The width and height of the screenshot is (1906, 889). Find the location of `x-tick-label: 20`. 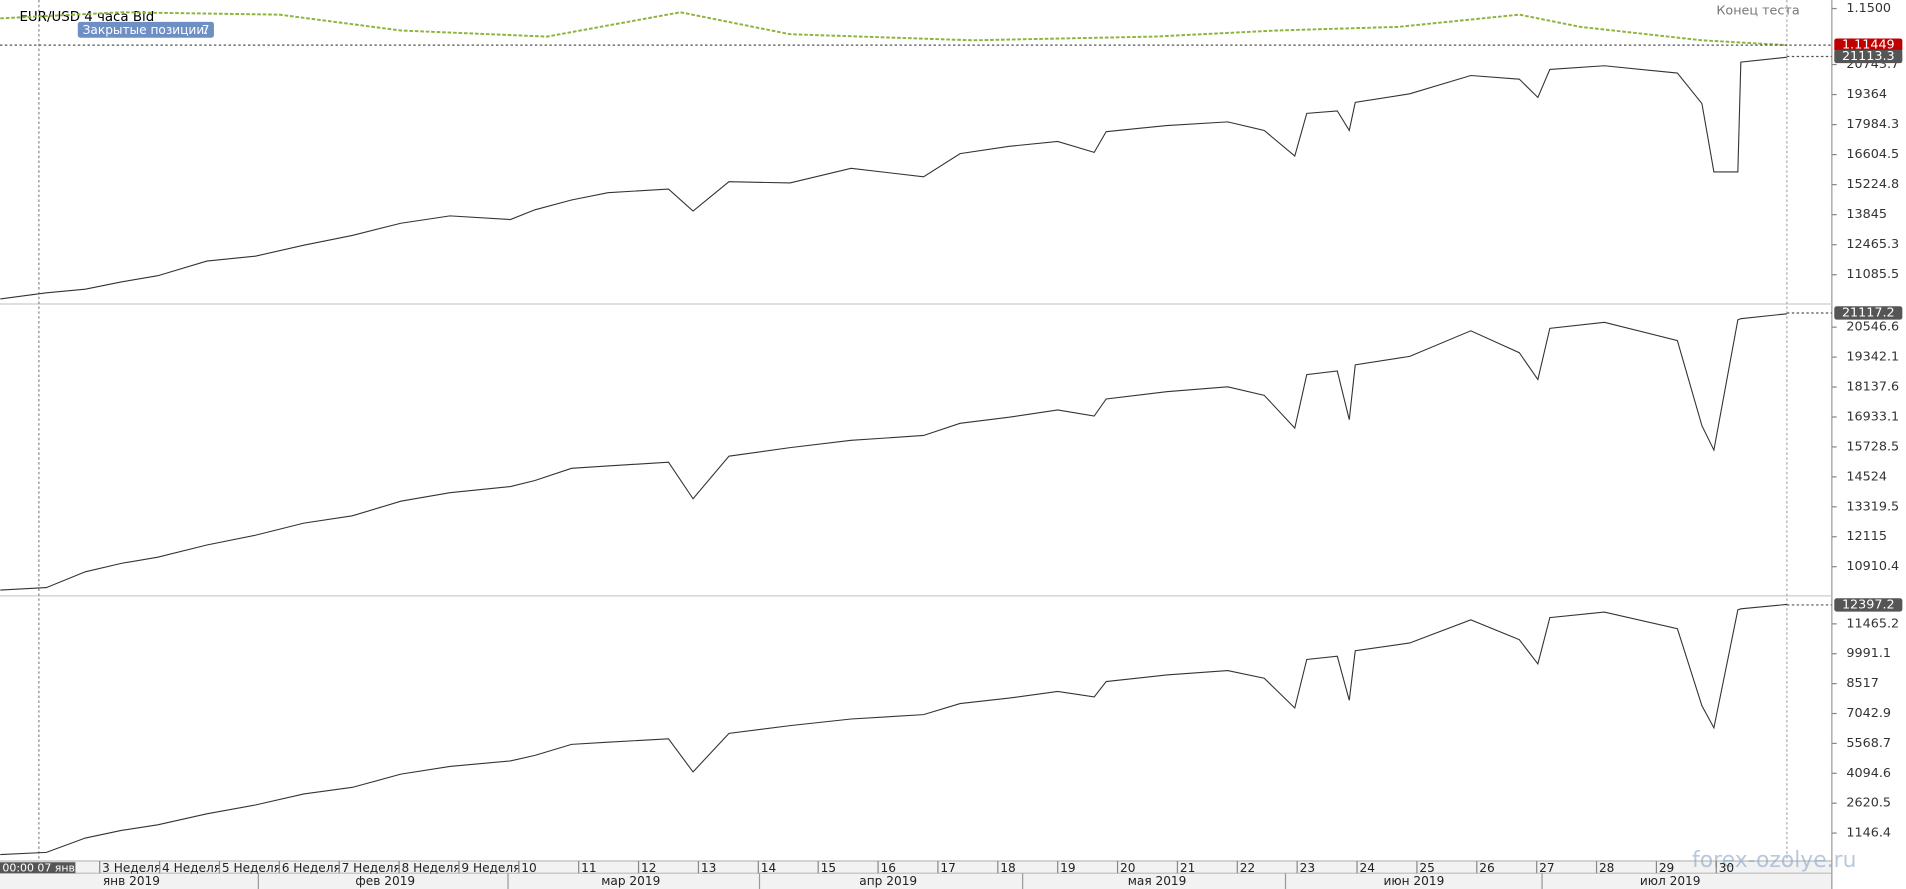

x-tick-label: 20 is located at coordinates (1127, 868).